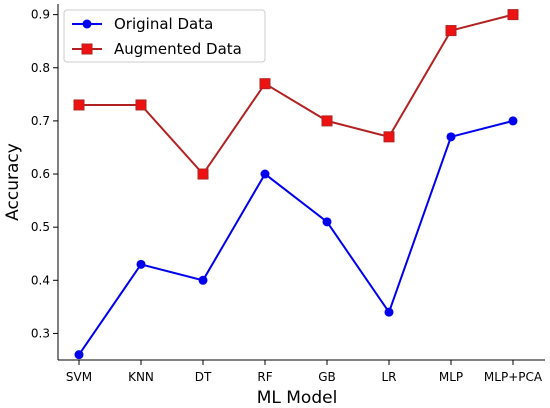 The image size is (550, 408). I want to click on y-tick-label: 0.6, so click(40, 174).